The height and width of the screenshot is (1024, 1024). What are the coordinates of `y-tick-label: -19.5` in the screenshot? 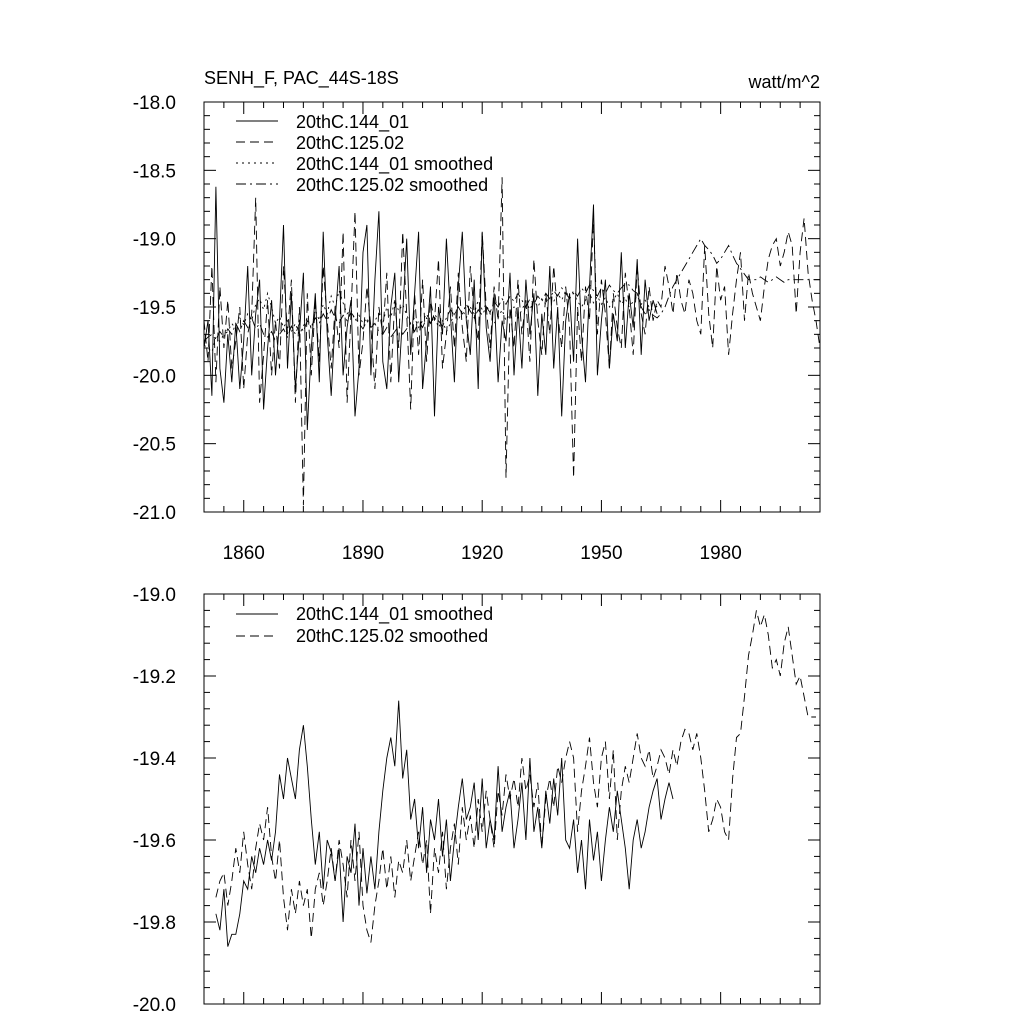 It's located at (154, 308).